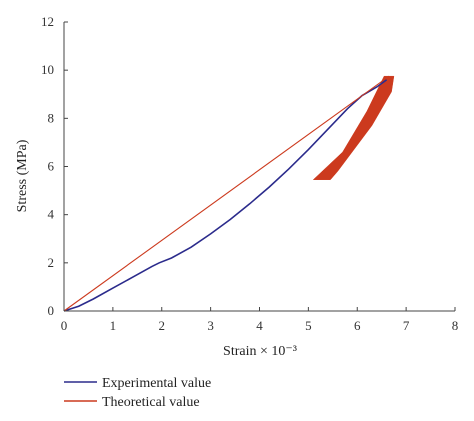 The height and width of the screenshot is (421, 474). Describe the element at coordinates (151, 402) in the screenshot. I see `legend-label-theoretical: Theoretical value` at that location.